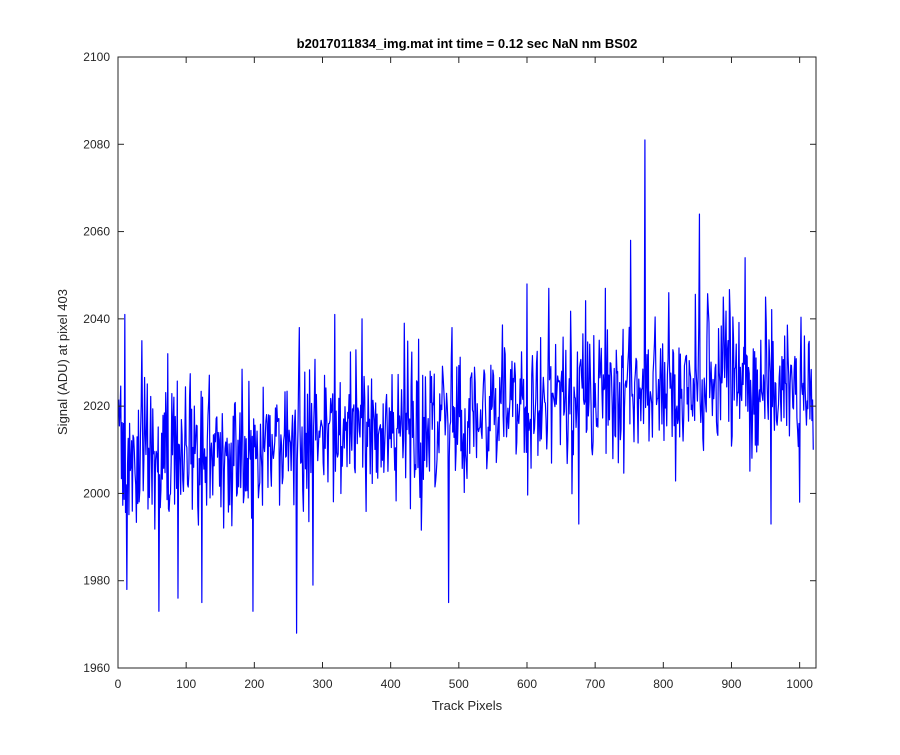  I want to click on x-axis-label: Track Pixels, so click(467, 705).